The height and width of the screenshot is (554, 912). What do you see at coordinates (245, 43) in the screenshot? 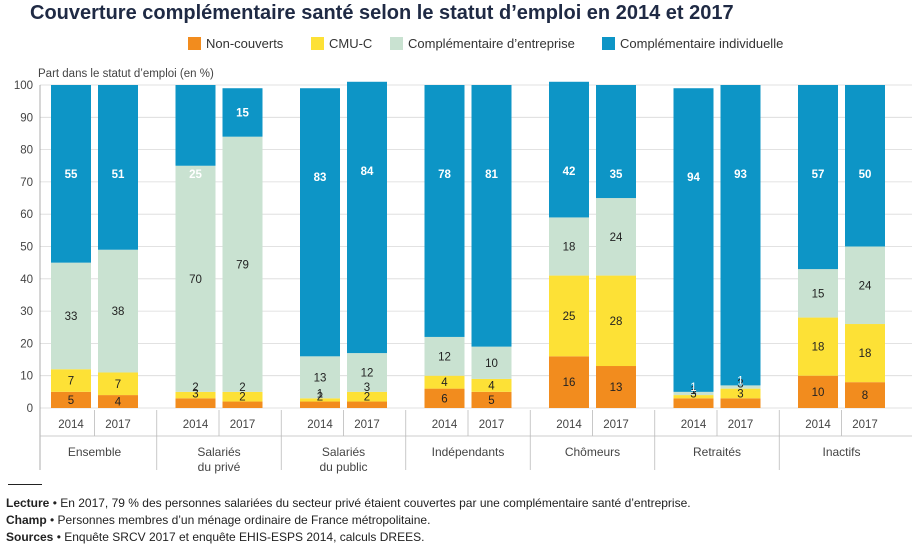
I see `legend-label: Non-couverts` at bounding box center [245, 43].